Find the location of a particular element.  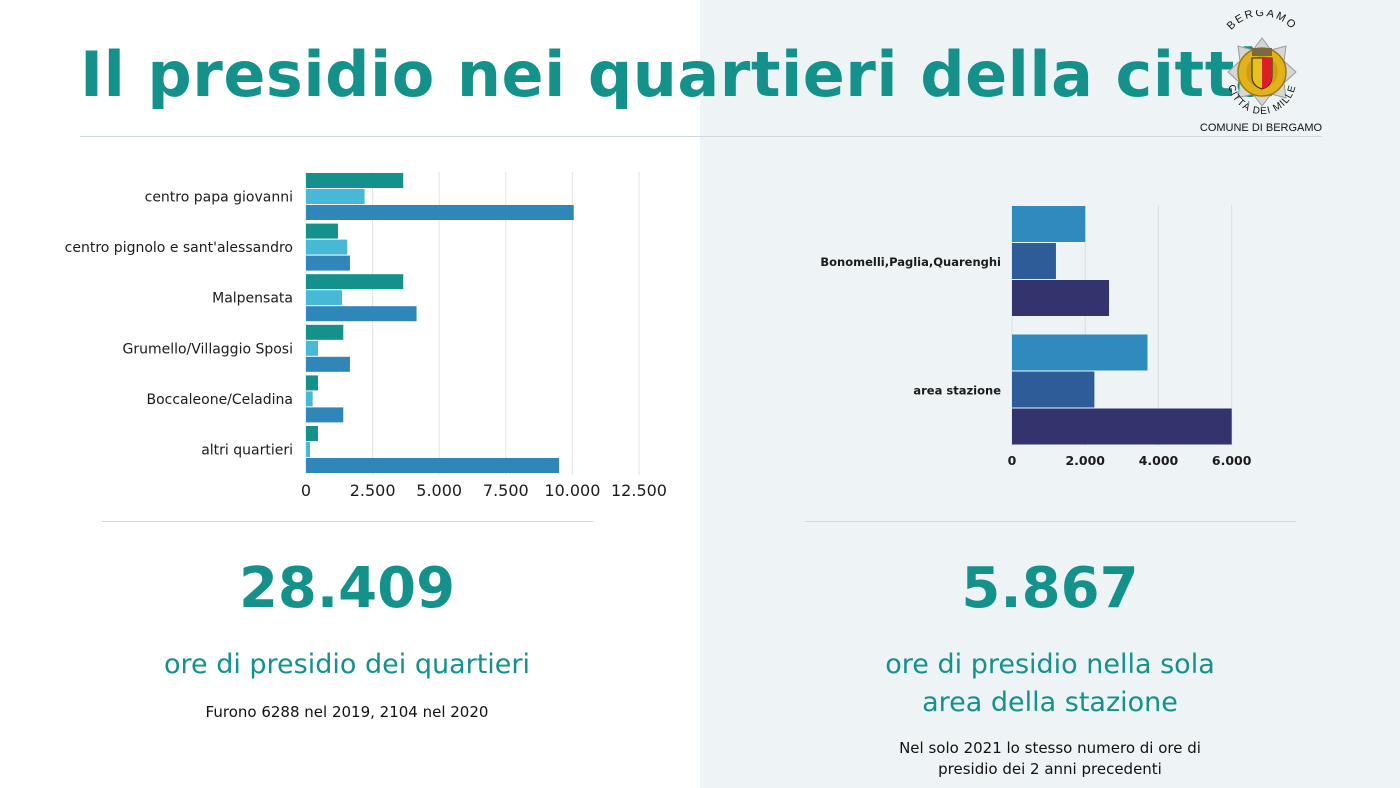

title-divider is located at coordinates (701, 136).